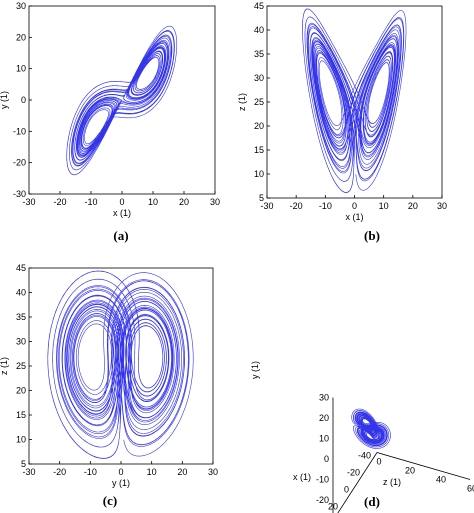  I want to click on z-tick-label-d: 0, so click(378, 462).